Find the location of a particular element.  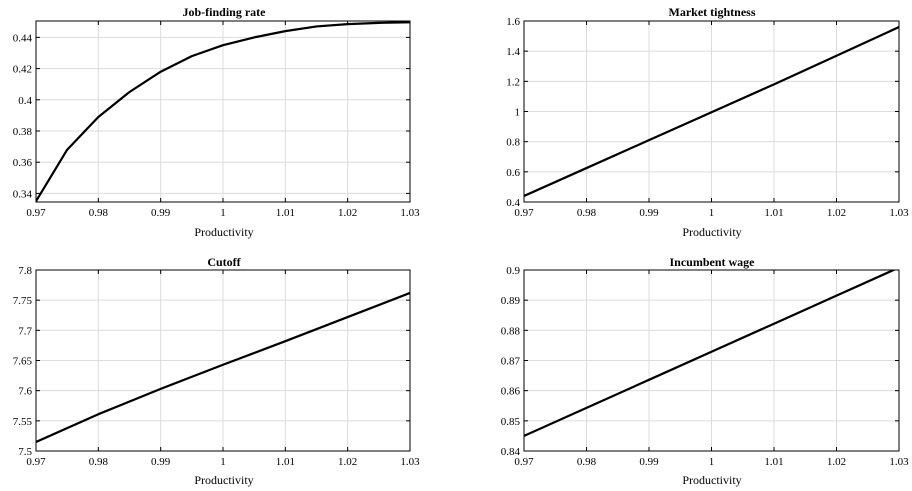

y-tick-label: 0.87 is located at coordinates (511, 362).